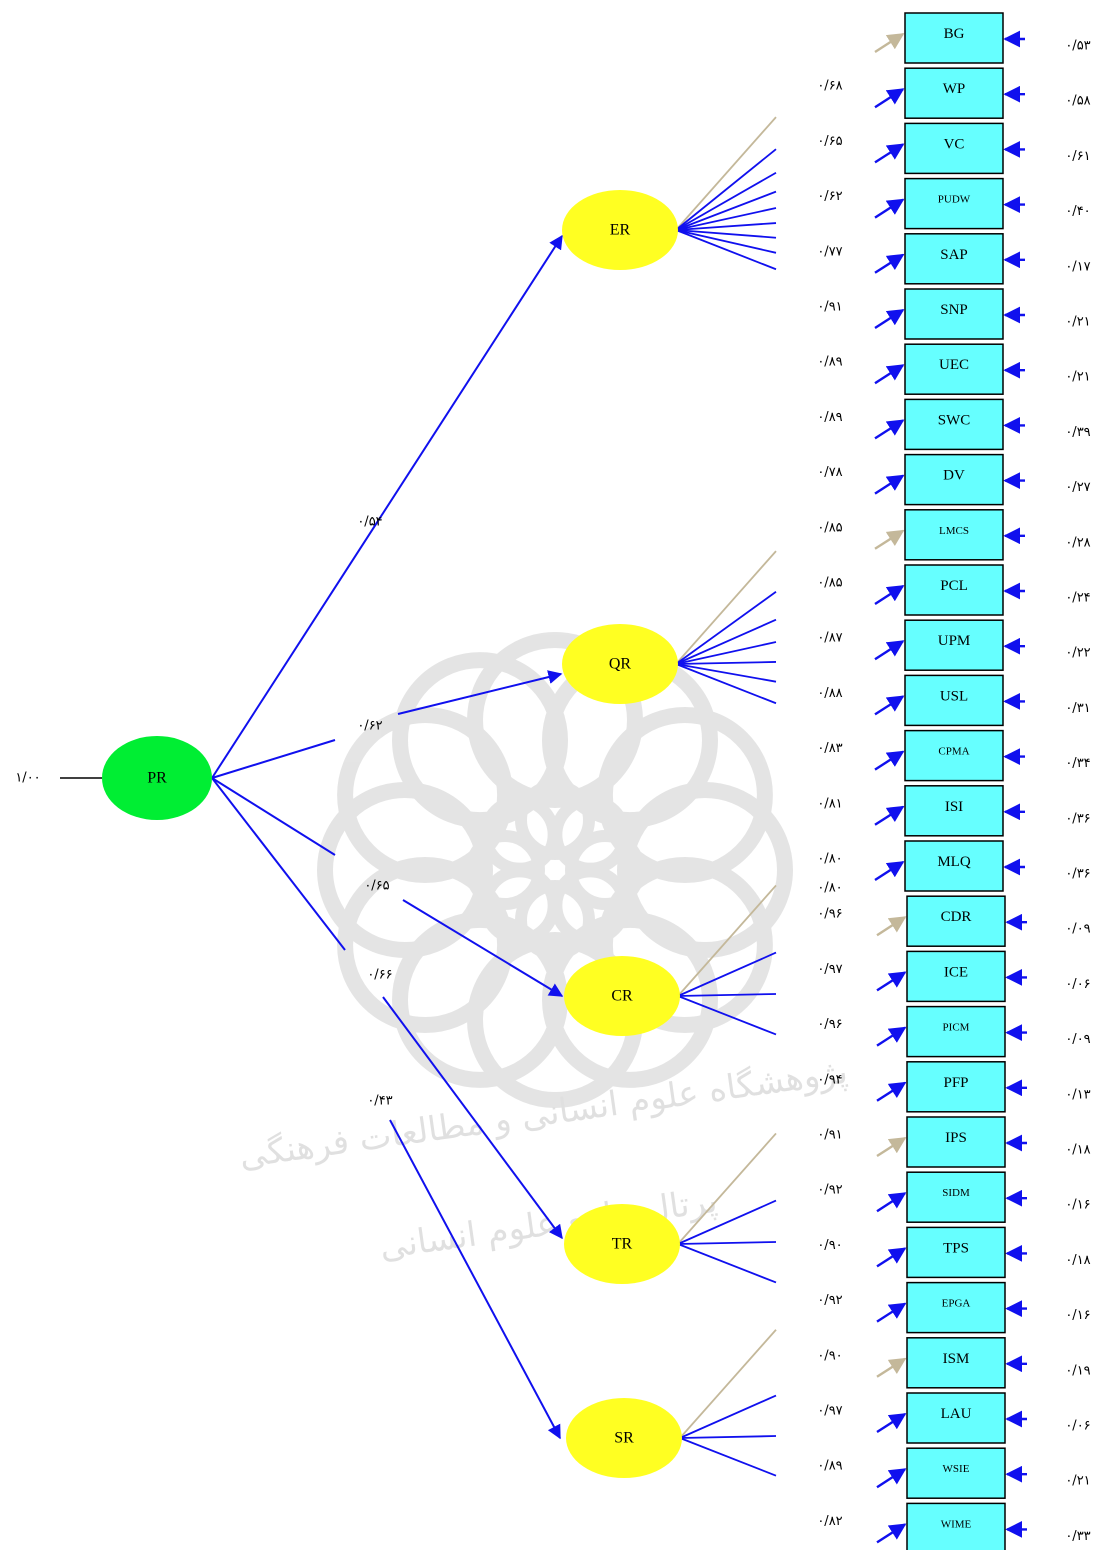 The height and width of the screenshot is (1550, 1102). I want to click on error-value-pfp: ۰/۱۳, so click(1077, 1094).